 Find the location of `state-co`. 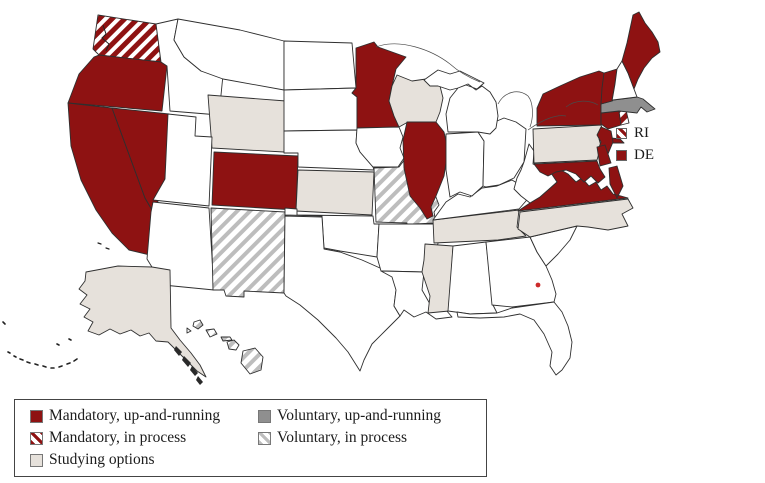

state-co is located at coordinates (255, 181).